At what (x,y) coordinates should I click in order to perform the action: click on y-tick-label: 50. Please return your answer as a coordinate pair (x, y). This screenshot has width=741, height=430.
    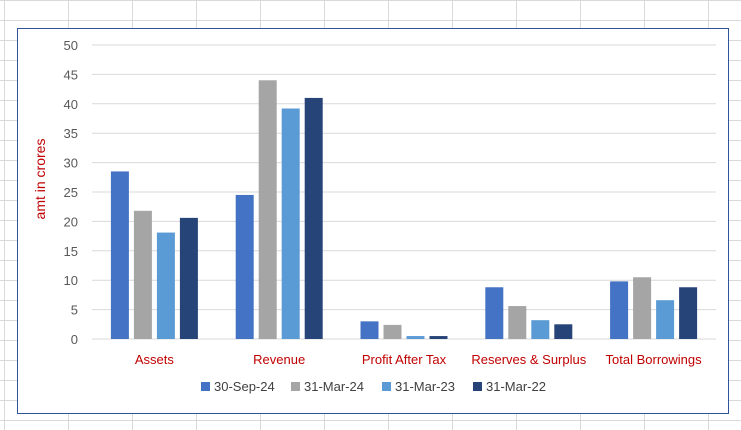
    Looking at the image, I should click on (71, 45).